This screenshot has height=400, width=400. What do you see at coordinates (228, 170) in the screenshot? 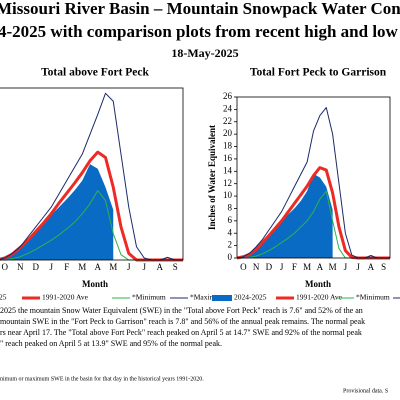
I see `y-tick-label: 14` at bounding box center [228, 170].